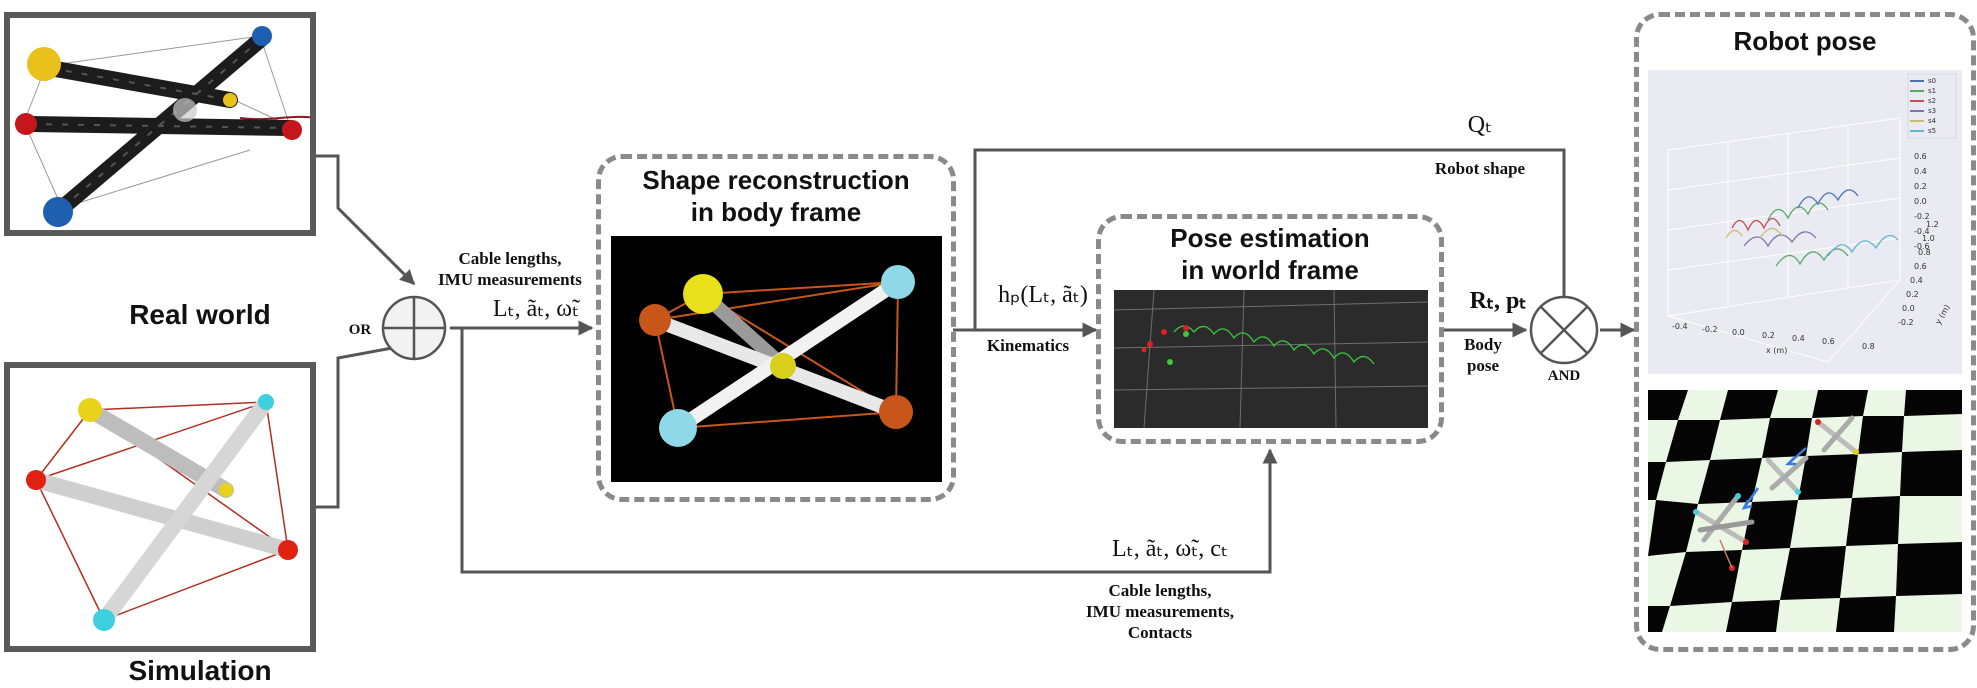  What do you see at coordinates (162, 512) in the screenshot?
I see `simulated-robot-render` at bounding box center [162, 512].